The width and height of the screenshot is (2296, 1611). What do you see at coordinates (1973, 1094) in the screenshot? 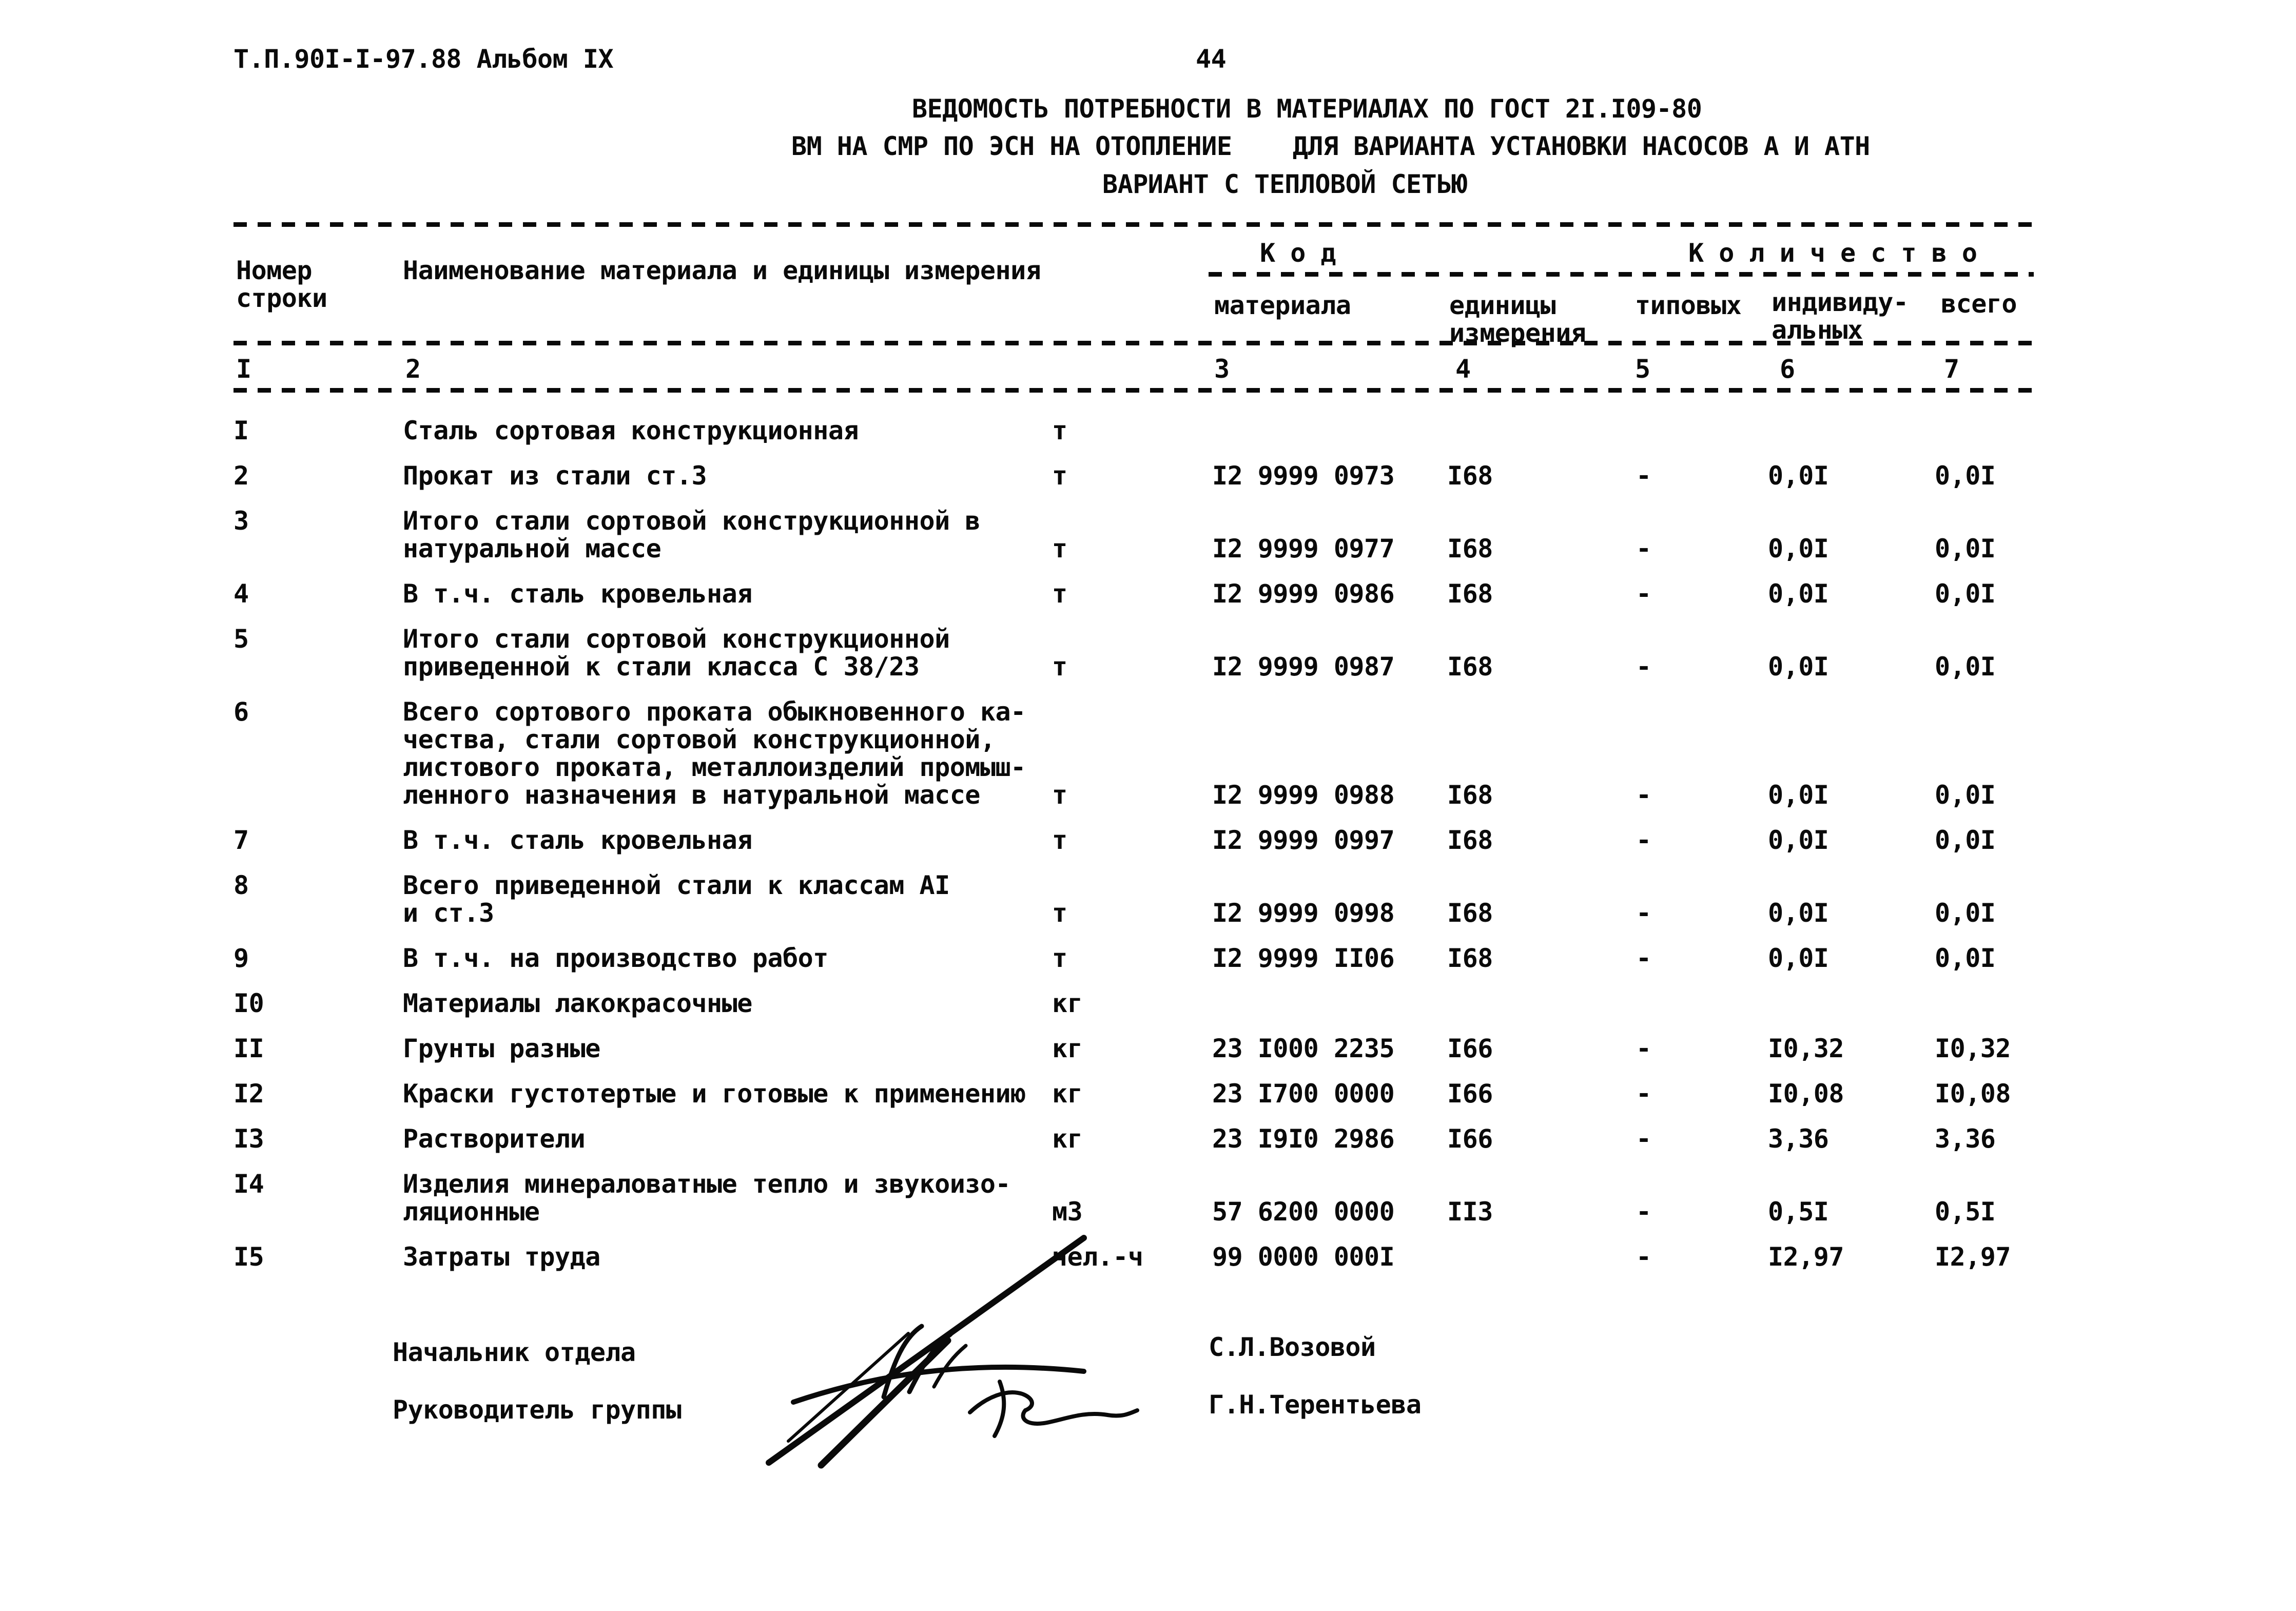
I see `qty-total-cell: I0,08` at bounding box center [1973, 1094].